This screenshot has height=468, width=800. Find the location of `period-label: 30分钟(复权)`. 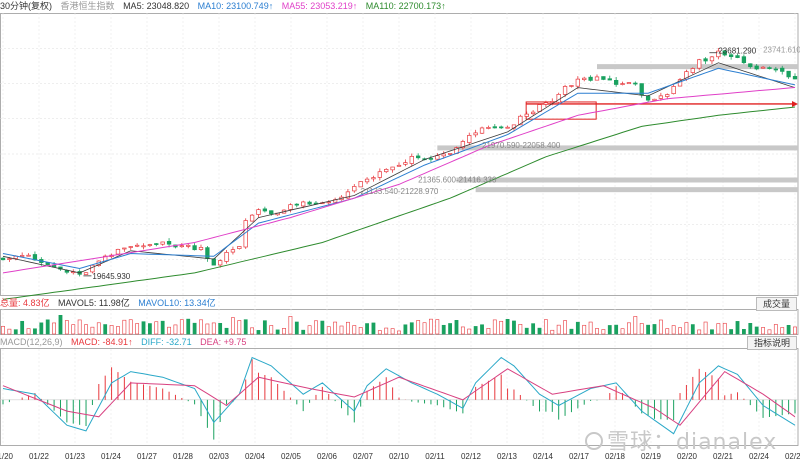

period-label: 30分钟(复权) is located at coordinates (26, 6).